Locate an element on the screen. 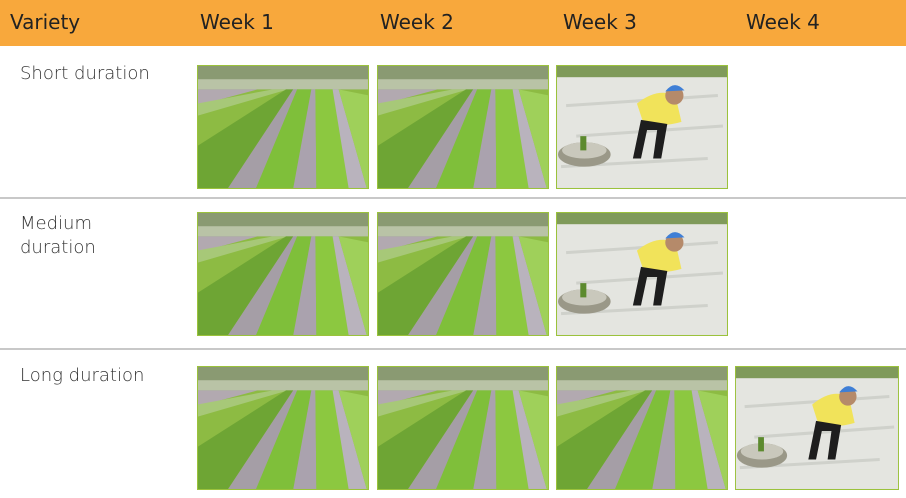  row-label: Long duration is located at coordinates (82, 375).